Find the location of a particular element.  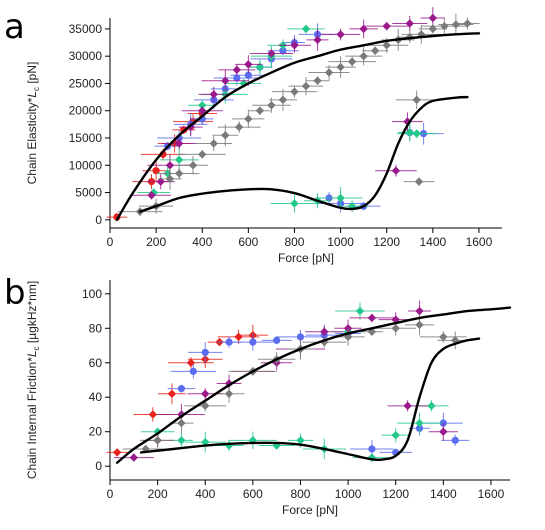

panel-letter-a: a is located at coordinates (14, 27).